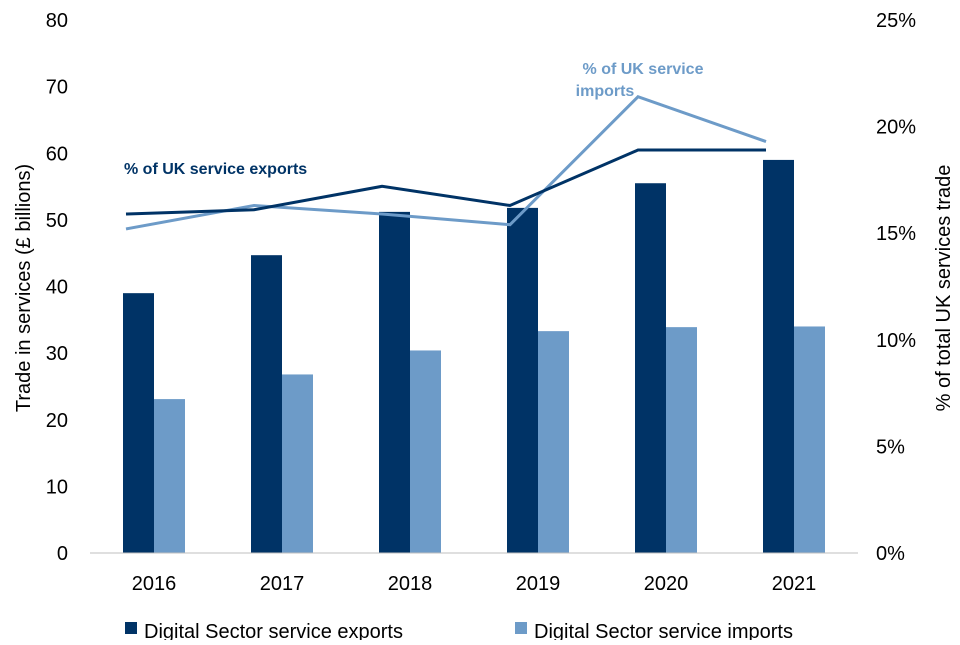  I want to click on legend-swatch-exports, so click(131, 628).